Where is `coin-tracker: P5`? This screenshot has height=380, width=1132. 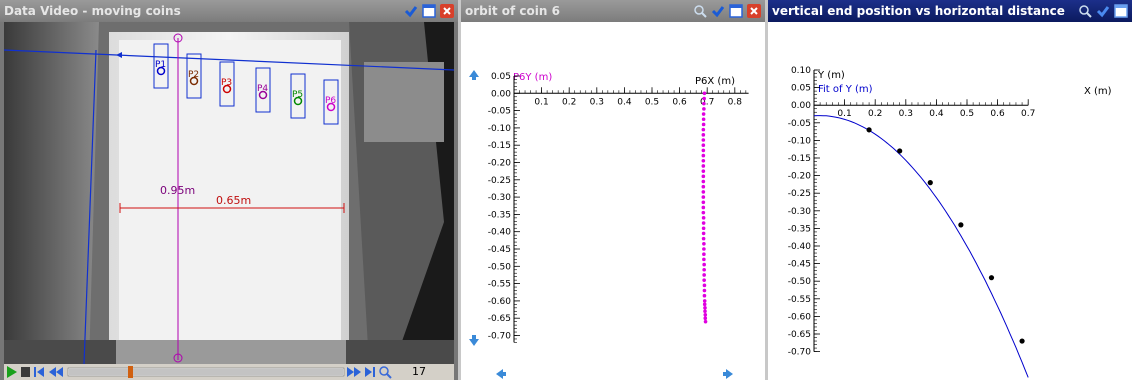
coin-tracker: P5 is located at coordinates (298, 96).